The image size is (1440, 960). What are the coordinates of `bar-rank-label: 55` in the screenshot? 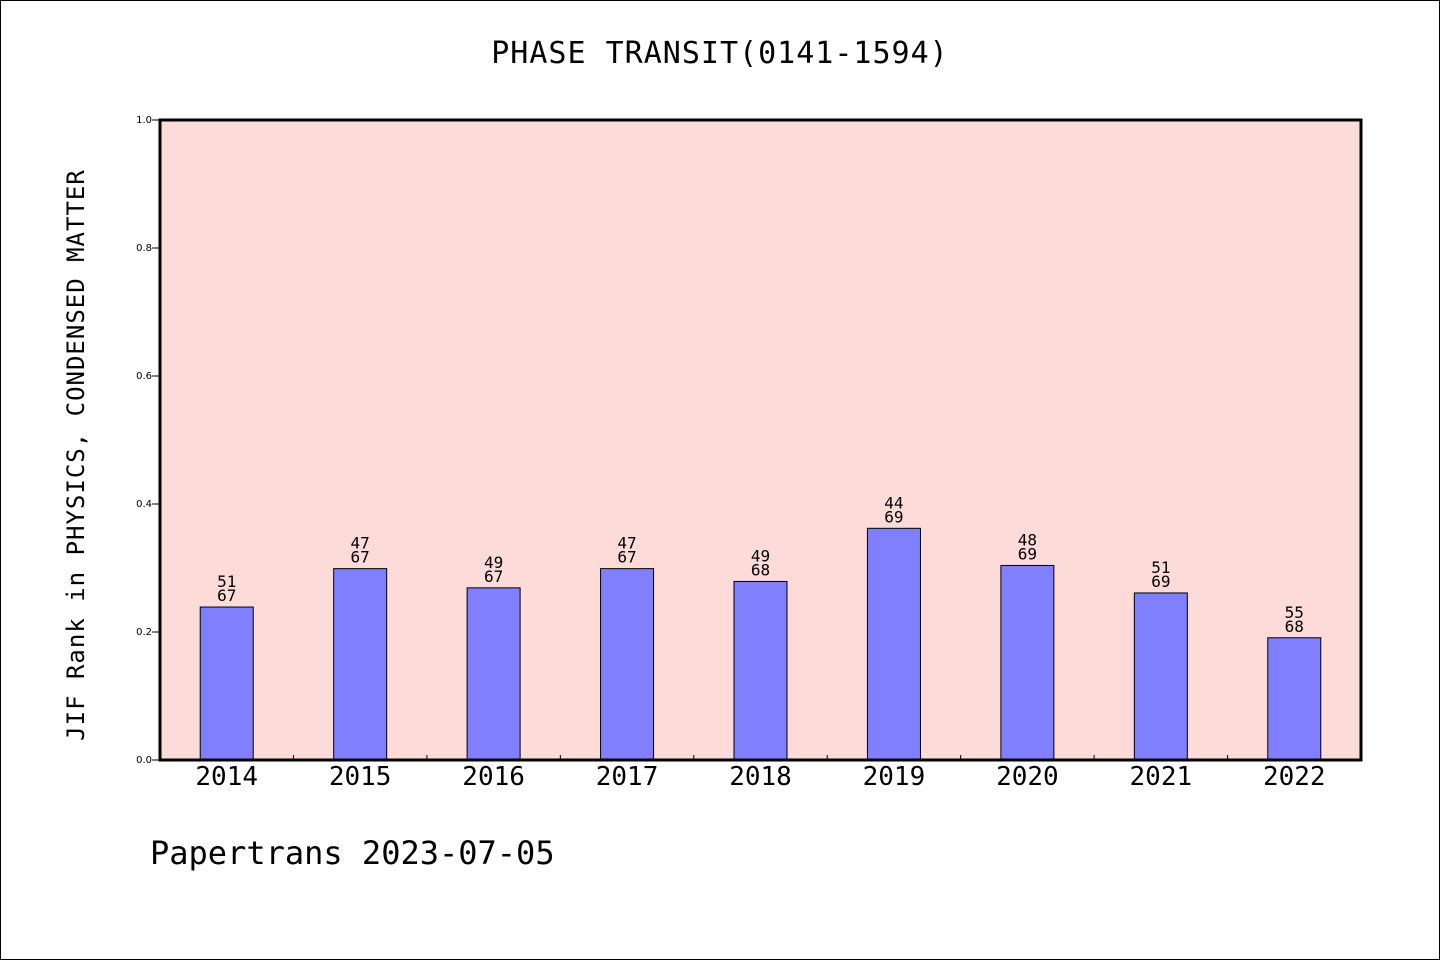 It's located at (1294, 612).